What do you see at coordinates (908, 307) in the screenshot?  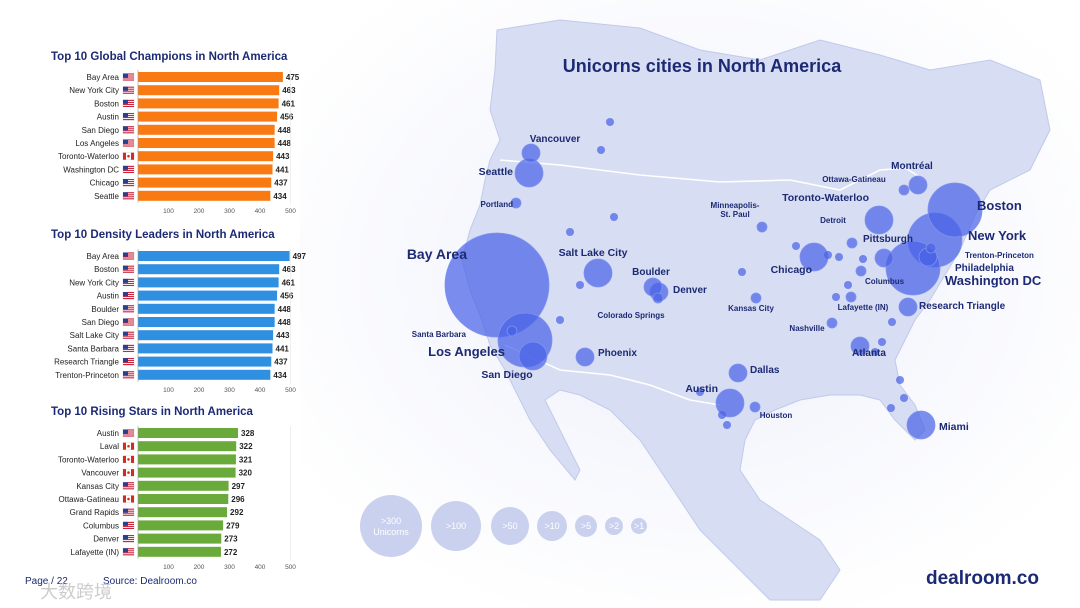 I see `city-bubble-research-triangle` at bounding box center [908, 307].